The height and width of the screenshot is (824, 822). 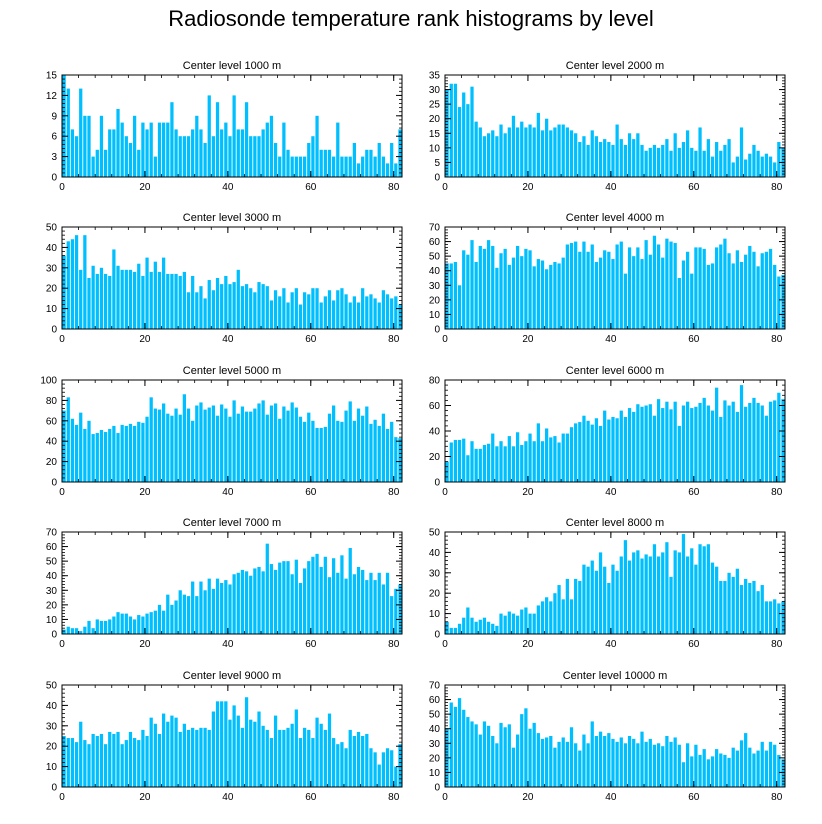 What do you see at coordinates (52, 562) in the screenshot?
I see `y-tick-label: 50` at bounding box center [52, 562].